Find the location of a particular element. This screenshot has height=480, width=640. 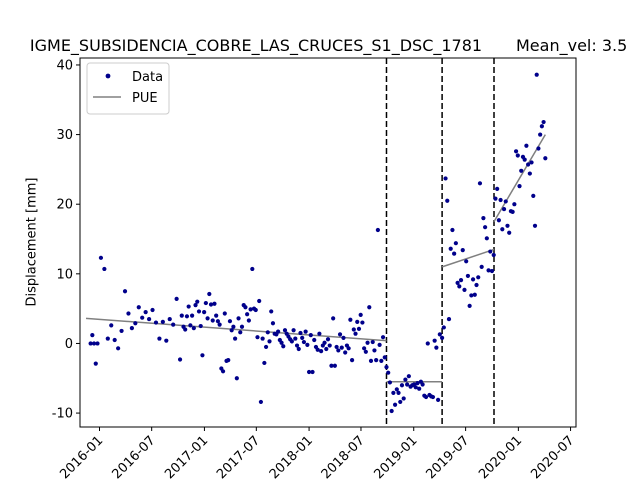

breakpoint-lines is located at coordinates (440, 242).